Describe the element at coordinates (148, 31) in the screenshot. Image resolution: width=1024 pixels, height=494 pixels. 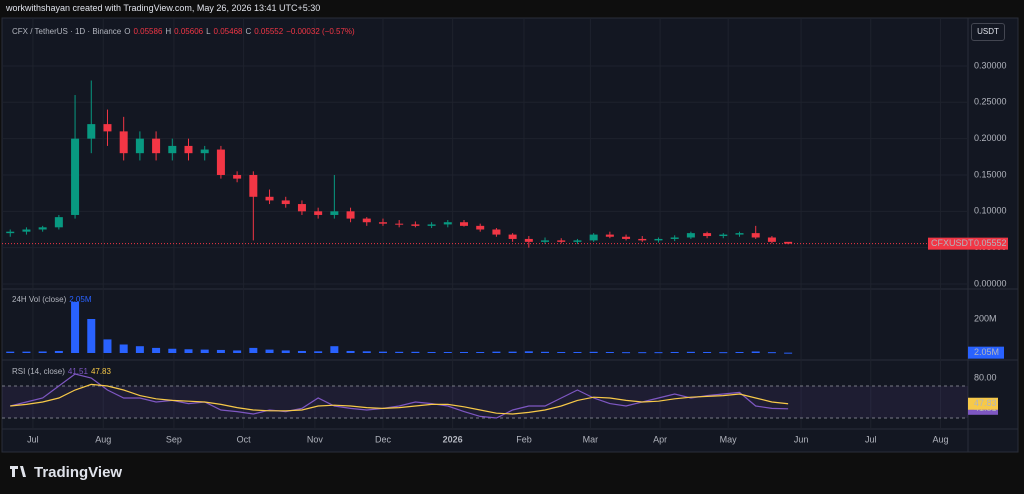
I see `o-value: 0.05586` at that location.